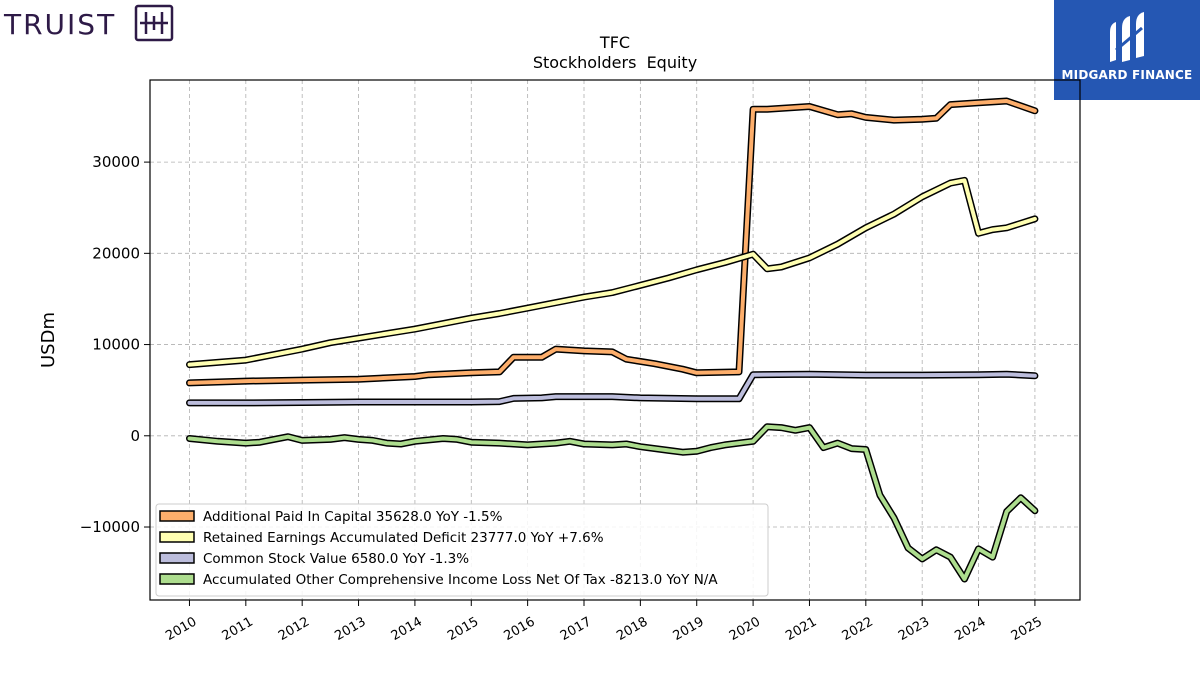 The width and height of the screenshot is (1200, 675). What do you see at coordinates (576, 629) in the screenshot?
I see `x-tick-label: 2017` at bounding box center [576, 629].